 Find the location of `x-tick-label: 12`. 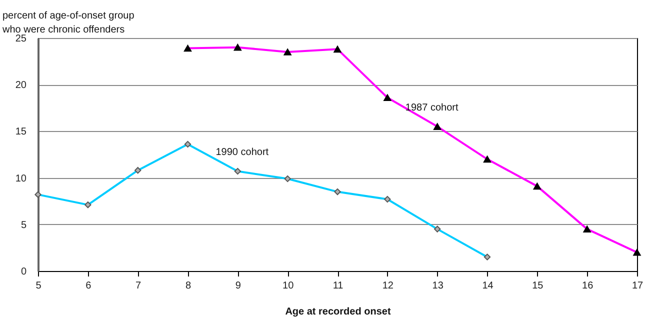

x-tick-label: 12 is located at coordinates (388, 286).